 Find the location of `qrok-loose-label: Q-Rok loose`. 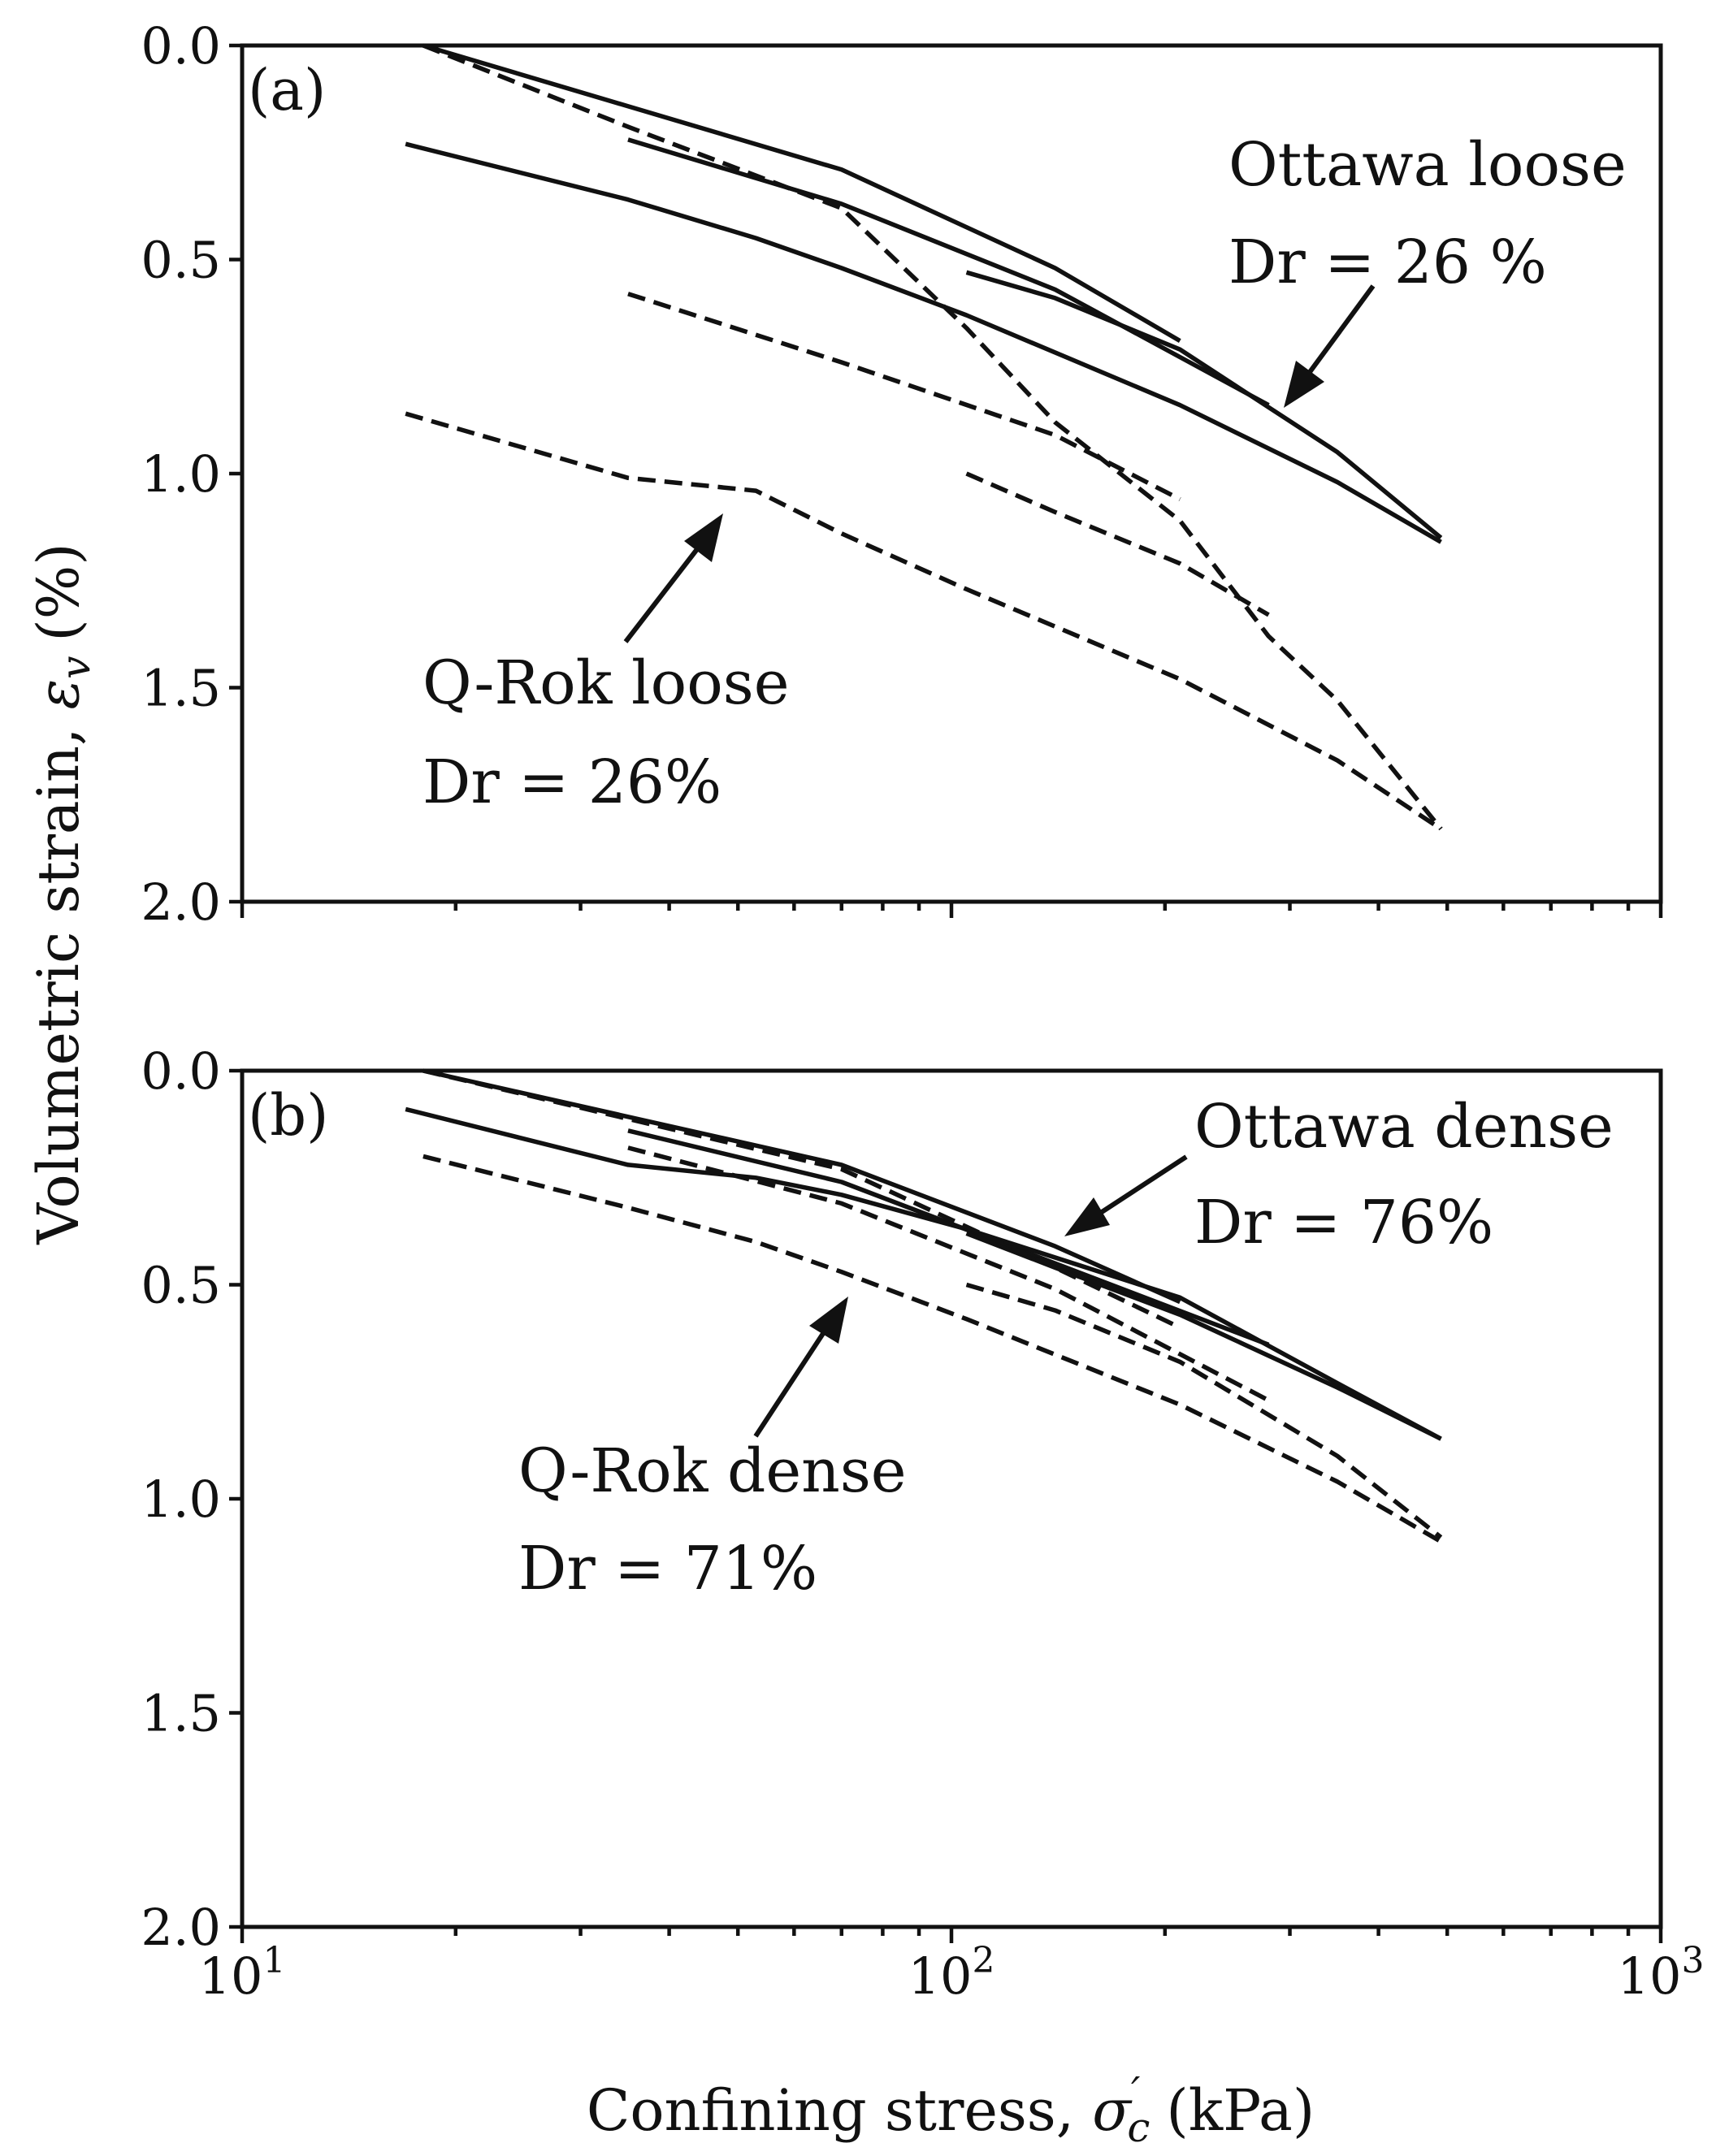

qrok-loose-label: Q-Rok loose is located at coordinates (606, 683).